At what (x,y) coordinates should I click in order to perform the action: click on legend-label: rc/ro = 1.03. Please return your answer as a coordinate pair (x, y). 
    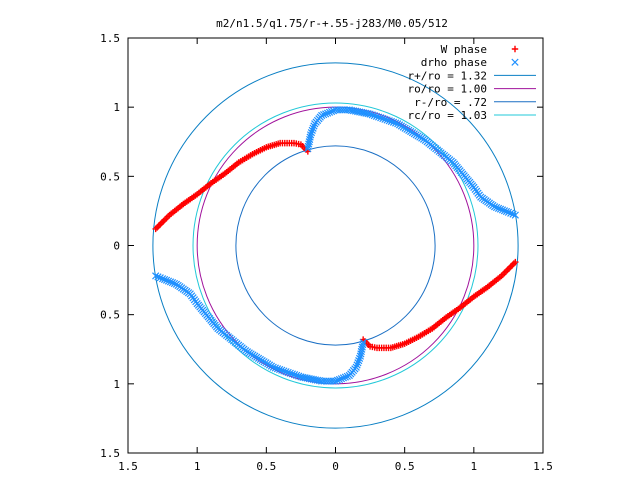
    Looking at the image, I should click on (447, 115).